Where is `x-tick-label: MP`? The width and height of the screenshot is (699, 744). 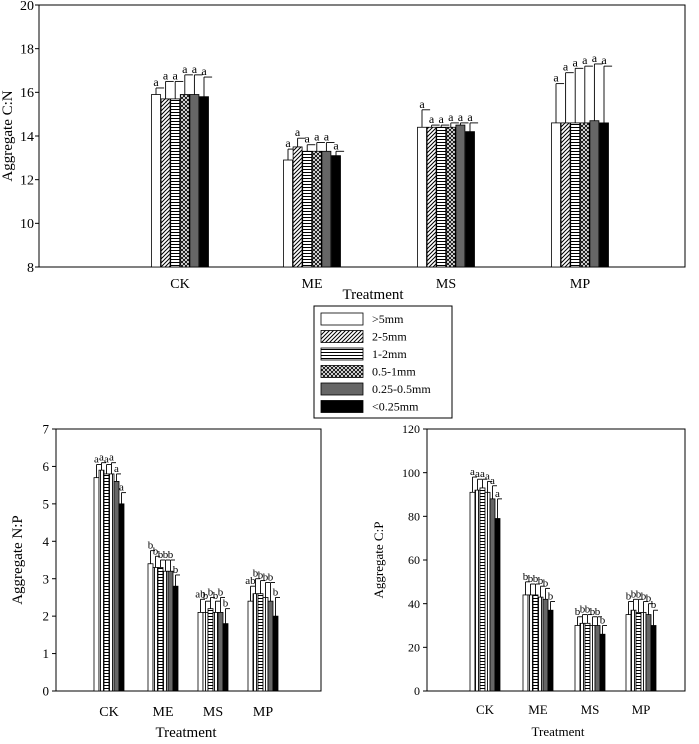
x-tick-label: MP is located at coordinates (580, 284).